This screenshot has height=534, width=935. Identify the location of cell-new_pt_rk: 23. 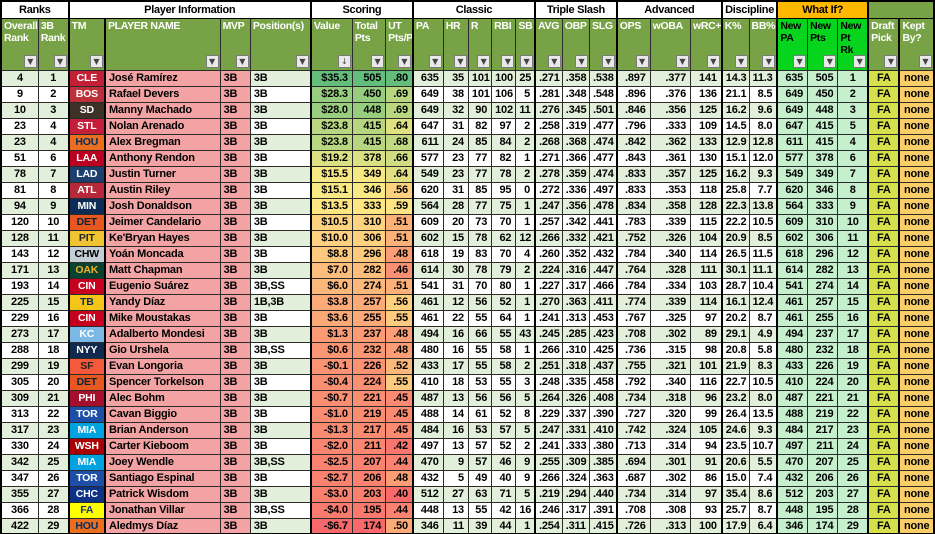
(853, 430).